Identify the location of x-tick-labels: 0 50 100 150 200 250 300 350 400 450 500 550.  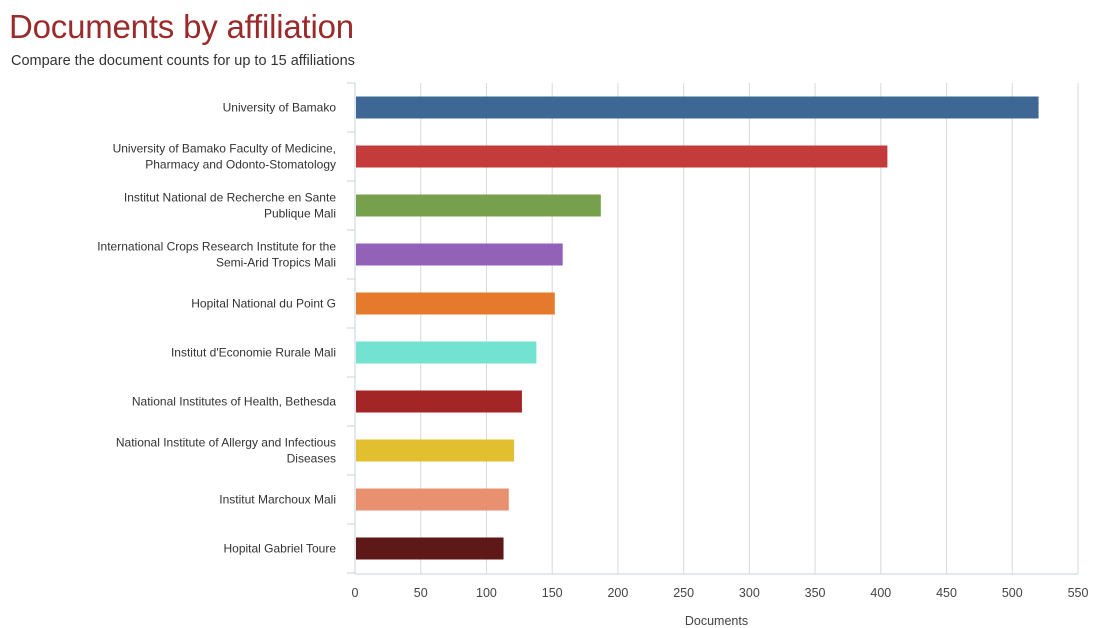
(720, 593).